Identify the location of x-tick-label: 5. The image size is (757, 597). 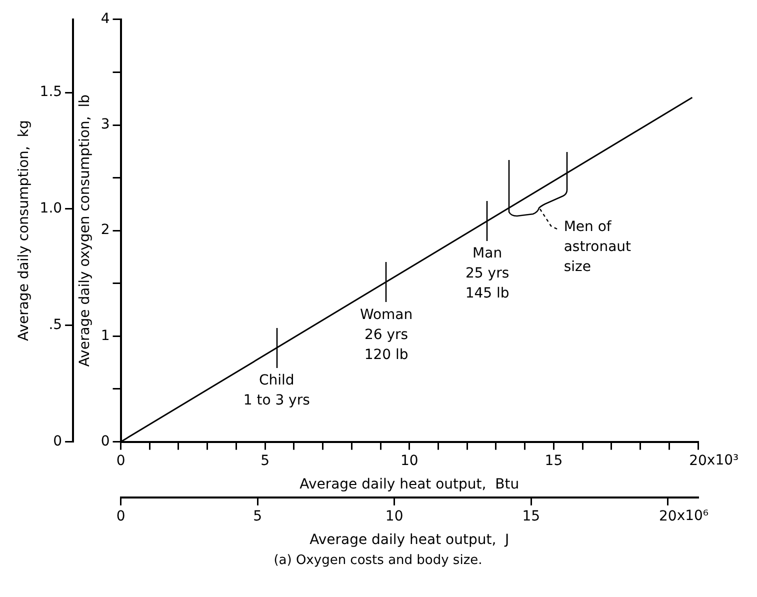
(265, 460).